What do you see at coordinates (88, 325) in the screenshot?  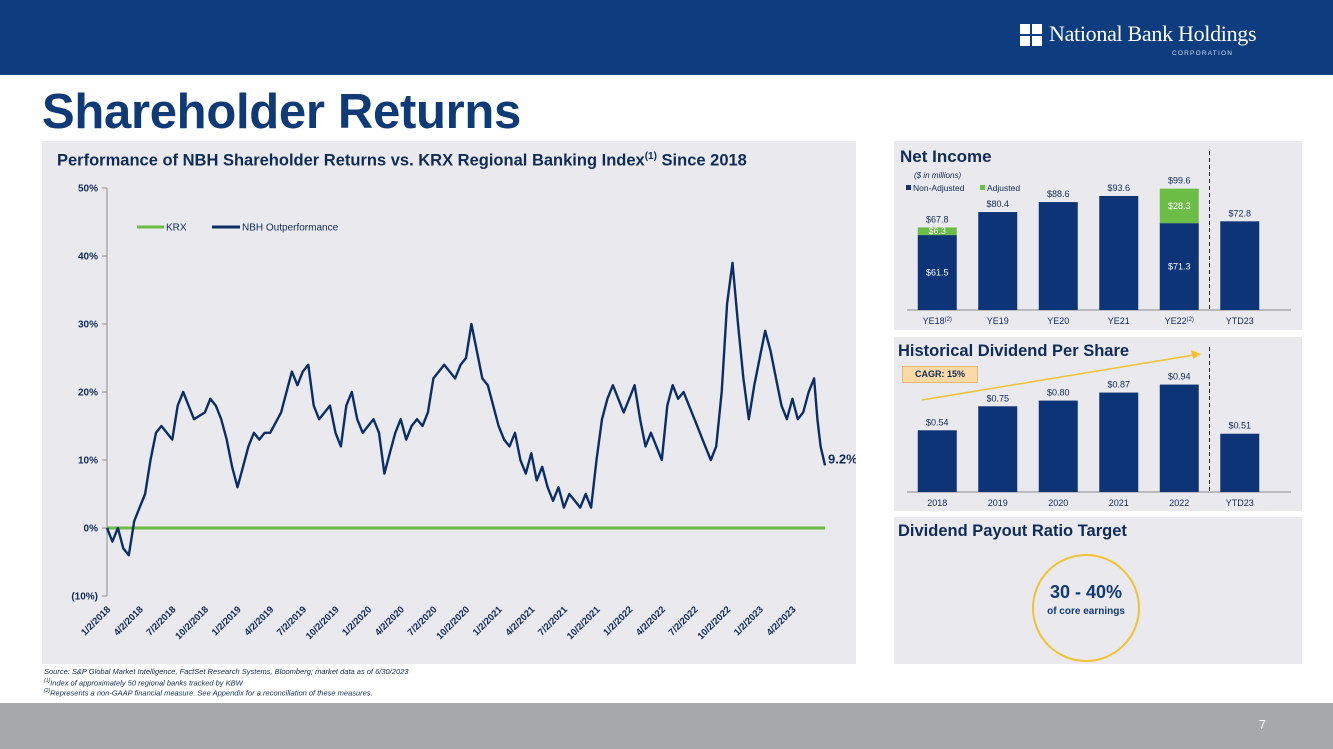 I see `y-tick-label: 30%` at bounding box center [88, 325].